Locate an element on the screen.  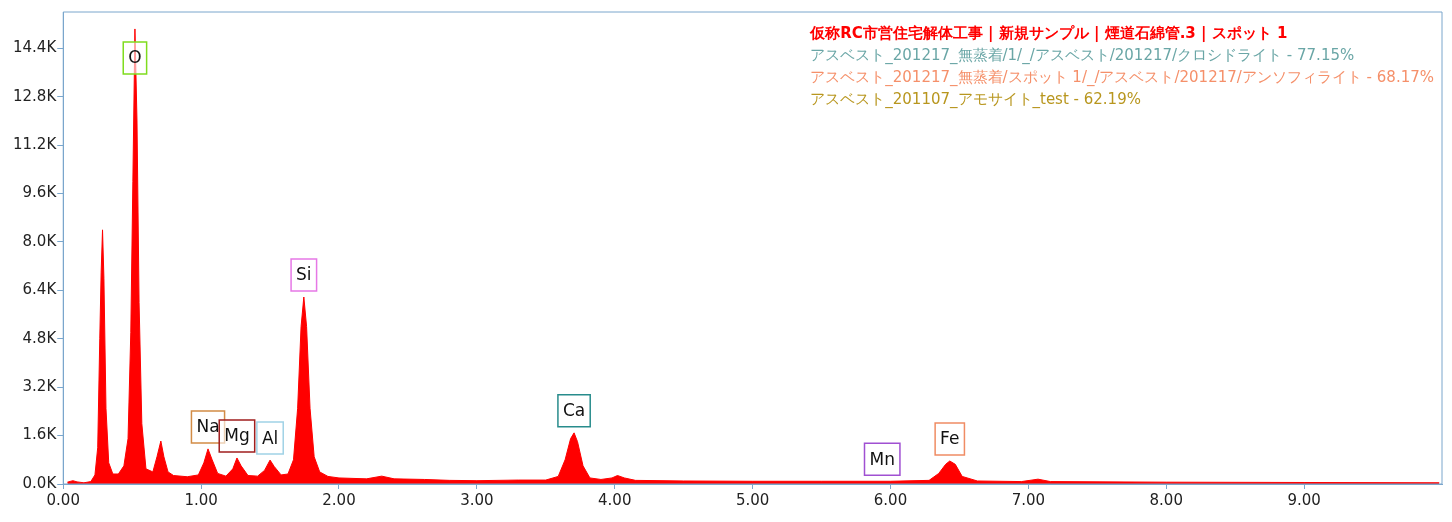
x-tick-label: 7.00 is located at coordinates (1028, 499).